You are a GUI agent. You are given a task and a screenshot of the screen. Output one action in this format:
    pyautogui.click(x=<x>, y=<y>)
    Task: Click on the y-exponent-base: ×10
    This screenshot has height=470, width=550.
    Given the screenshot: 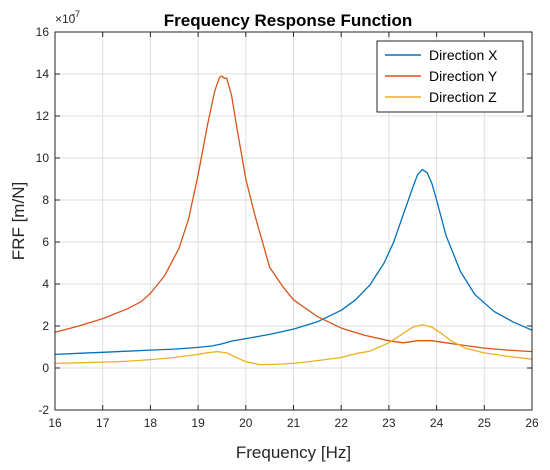 What is the action you would take?
    pyautogui.click(x=65, y=19)
    